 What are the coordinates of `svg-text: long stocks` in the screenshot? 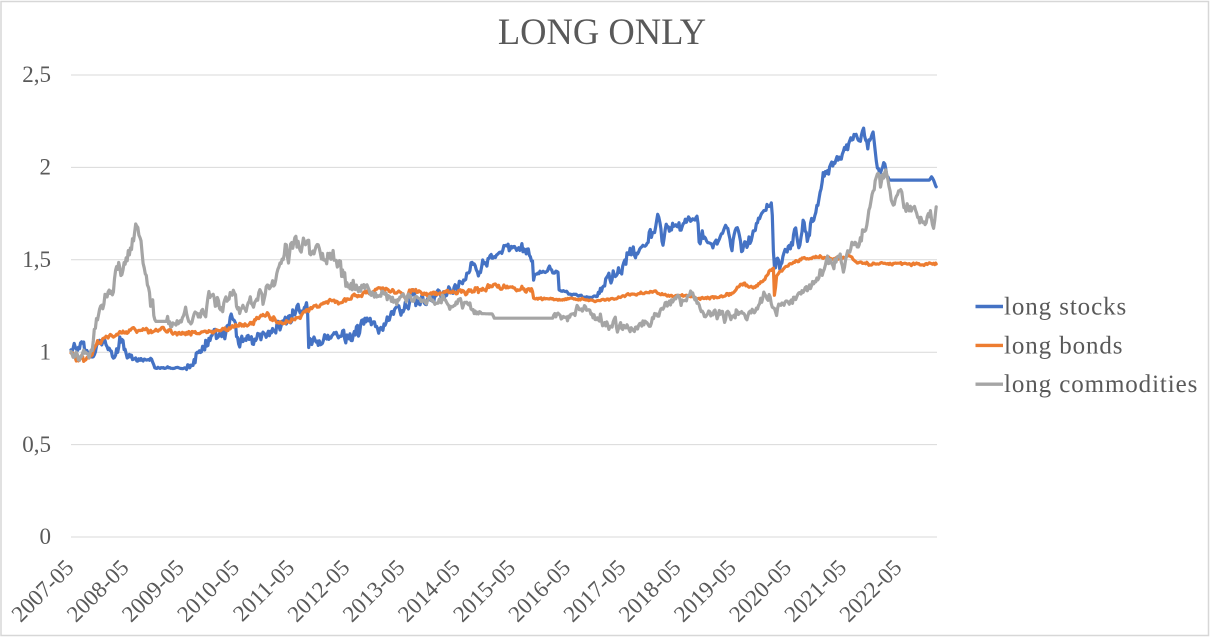 It's located at (1065, 307).